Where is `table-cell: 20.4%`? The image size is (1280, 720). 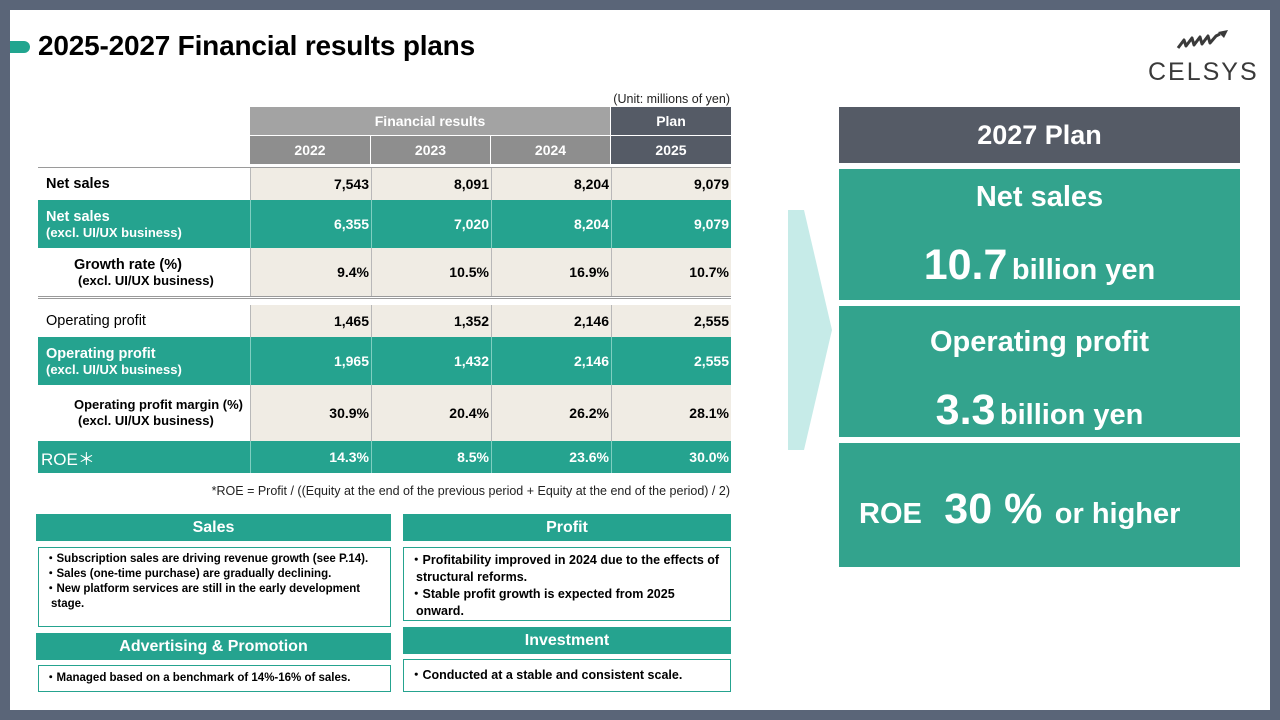 table-cell: 20.4% is located at coordinates (431, 413).